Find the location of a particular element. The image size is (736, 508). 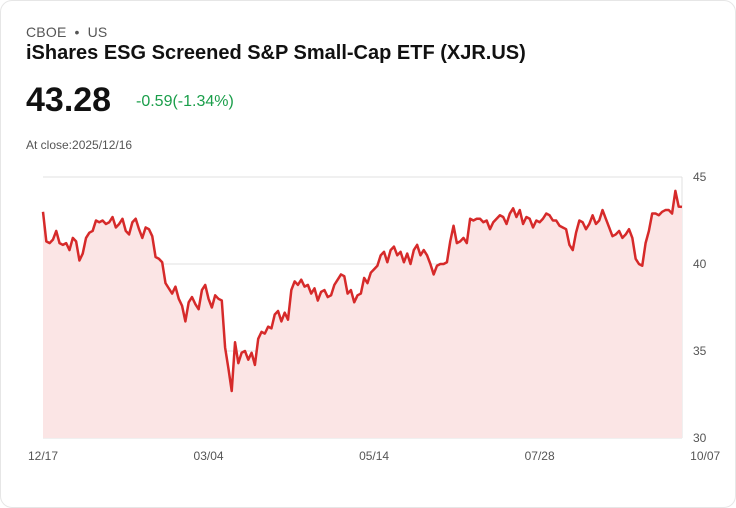

close-info: At close:2025/12/16 is located at coordinates (79, 145).